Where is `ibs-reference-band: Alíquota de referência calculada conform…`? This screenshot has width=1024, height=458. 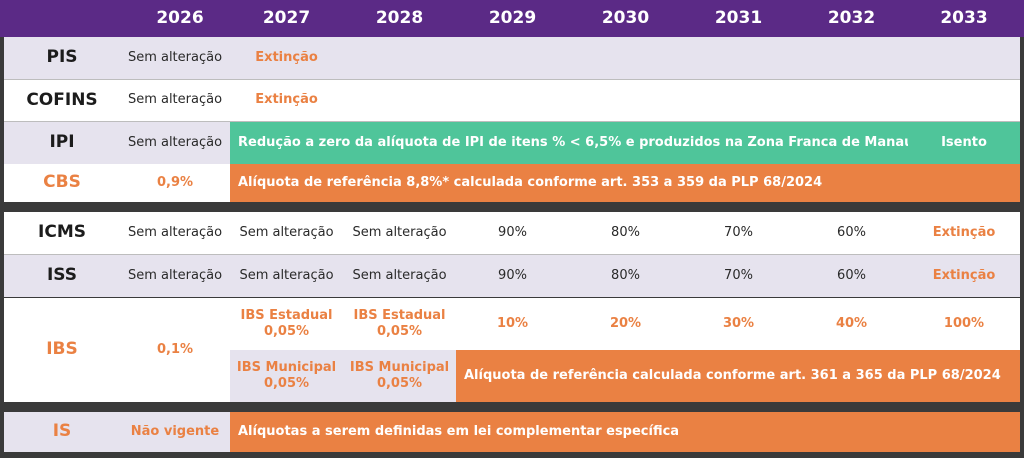
ibs-reference-band: Alíquota de referência calculada conform… is located at coordinates (738, 376).